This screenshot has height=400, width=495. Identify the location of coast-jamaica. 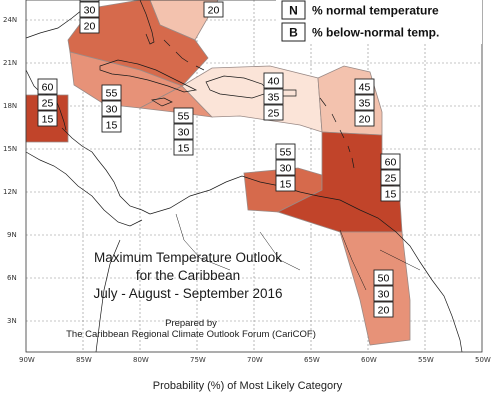
(162, 102).